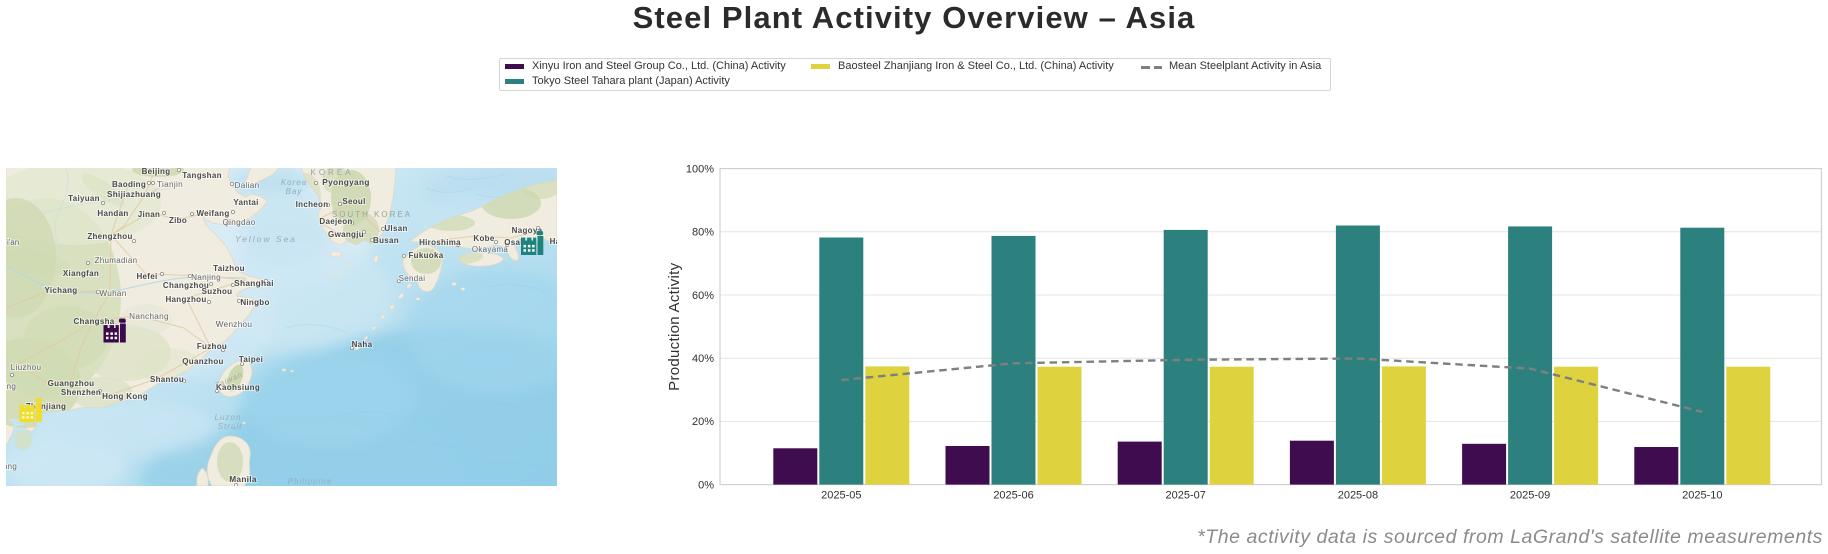 The image size is (1828, 554). What do you see at coordinates (81, 273) in the screenshot?
I see `svg-text: Xiangfan` at bounding box center [81, 273].